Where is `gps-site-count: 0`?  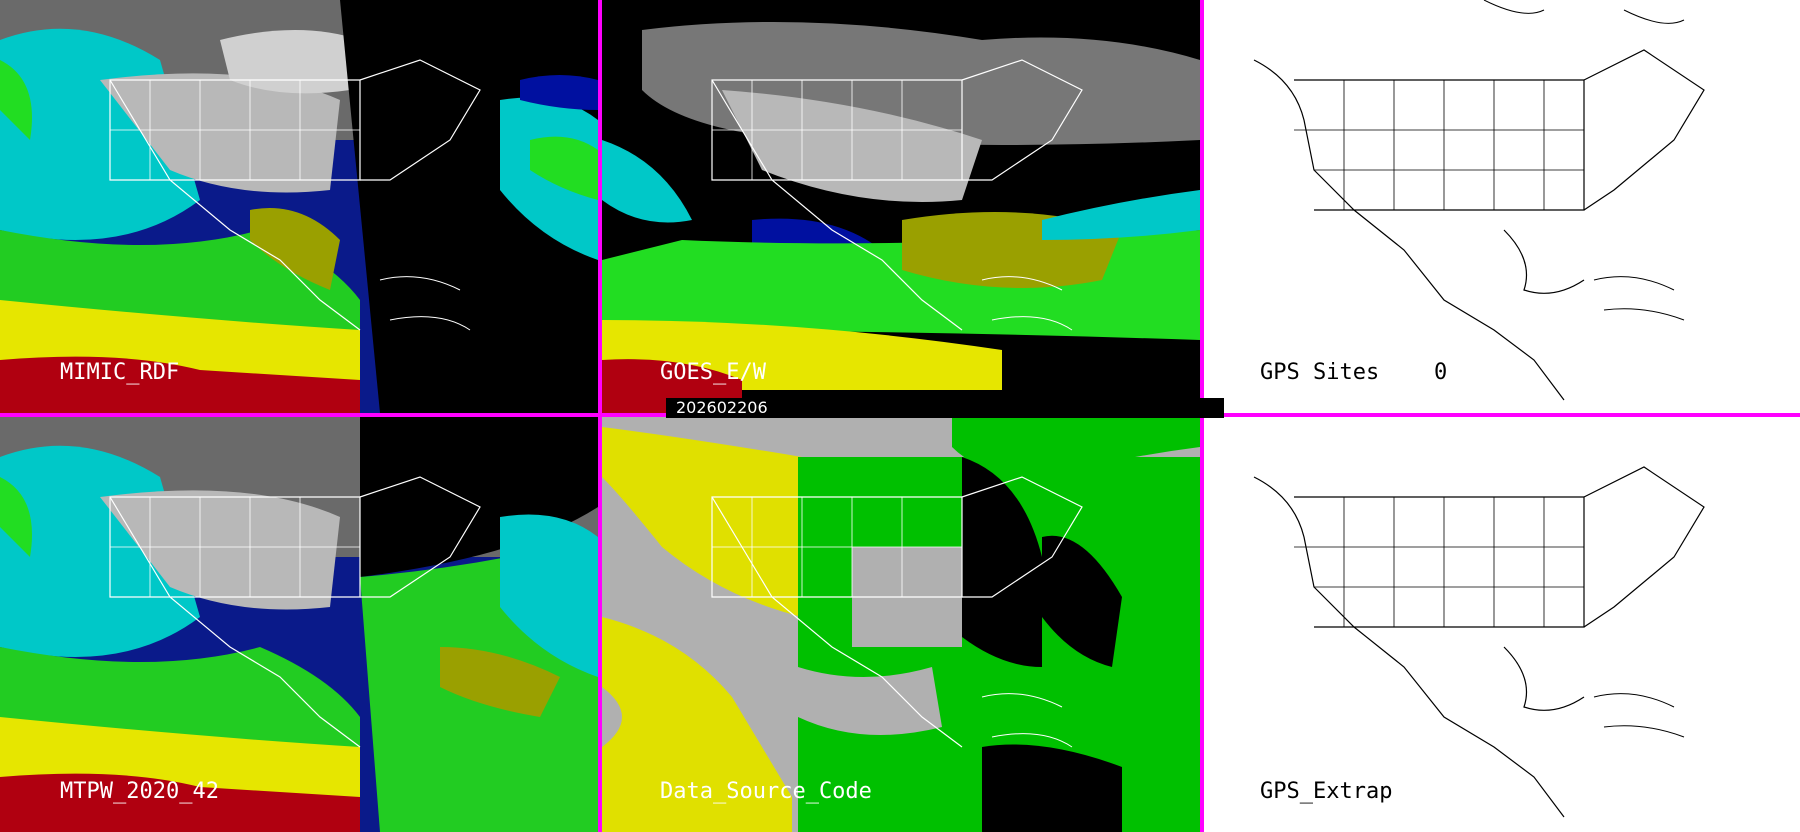 gps-site-count: 0 is located at coordinates (1441, 372).